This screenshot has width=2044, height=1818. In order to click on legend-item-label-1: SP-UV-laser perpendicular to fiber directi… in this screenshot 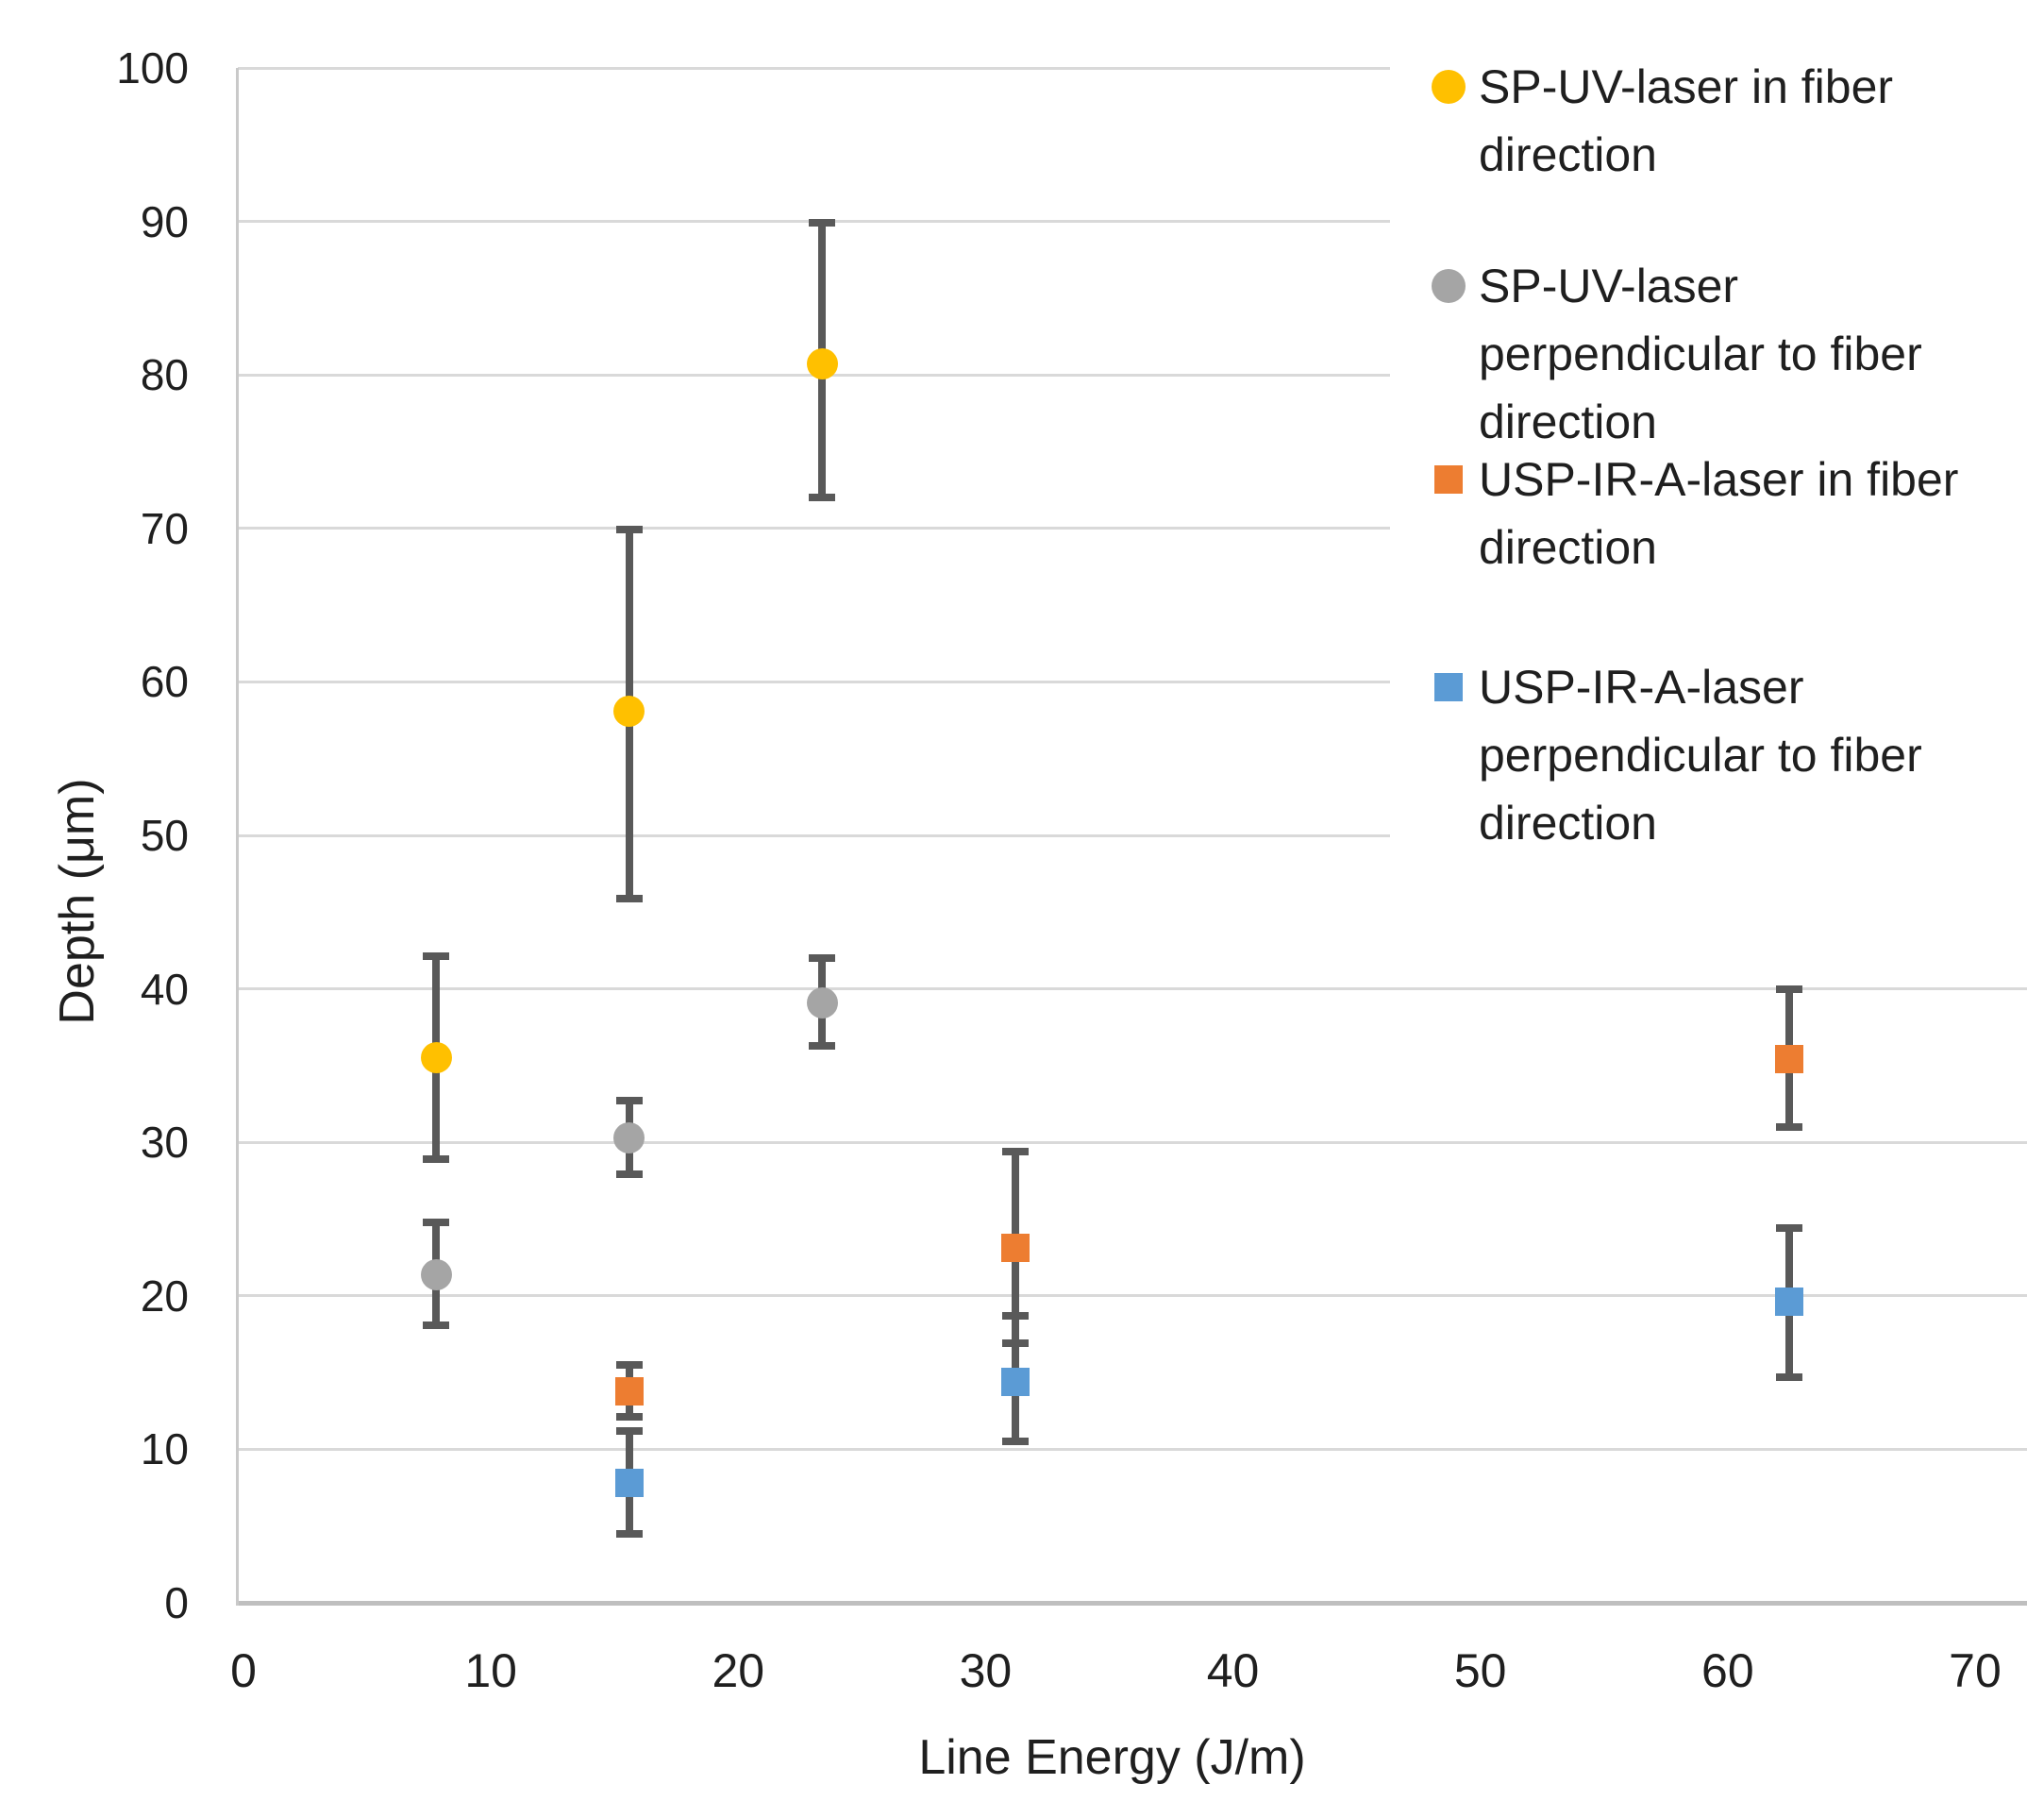, I will do `click(1700, 354)`.